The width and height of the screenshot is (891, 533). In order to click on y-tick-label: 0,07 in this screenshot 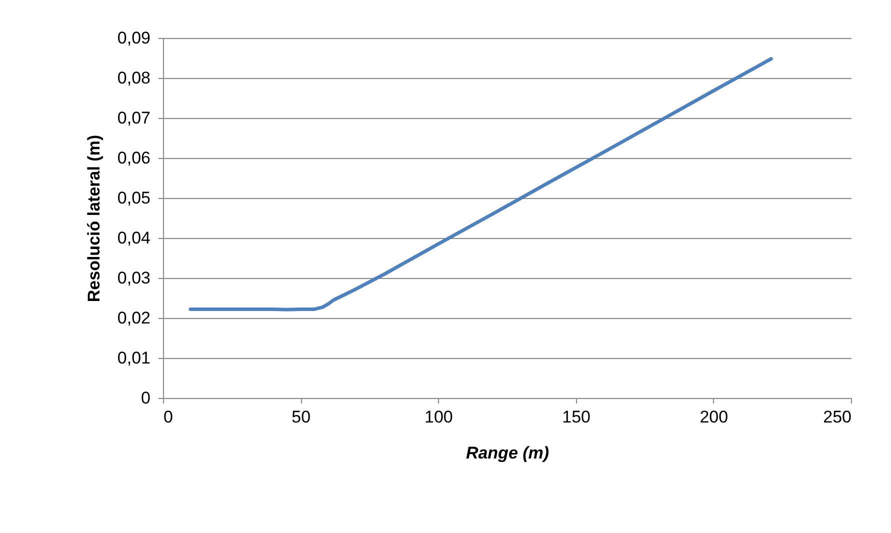, I will do `click(133, 118)`.